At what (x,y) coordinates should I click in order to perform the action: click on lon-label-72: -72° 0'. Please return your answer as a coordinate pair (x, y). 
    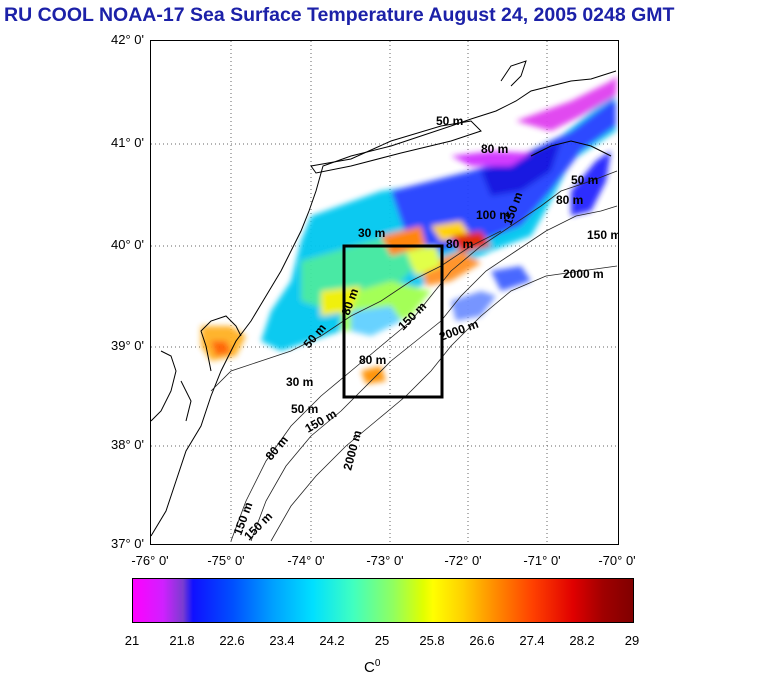
    Looking at the image, I should click on (463, 560).